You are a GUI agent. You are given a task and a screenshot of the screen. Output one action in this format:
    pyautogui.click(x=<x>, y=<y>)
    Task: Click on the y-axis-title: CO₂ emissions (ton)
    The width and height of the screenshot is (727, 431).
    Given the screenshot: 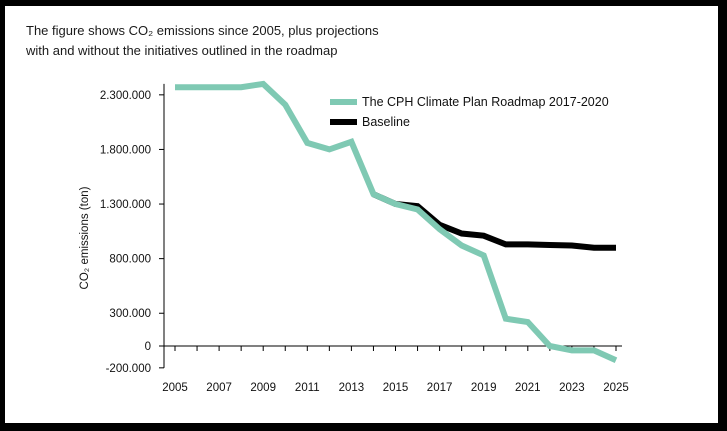 What is the action you would take?
    pyautogui.click(x=85, y=237)
    